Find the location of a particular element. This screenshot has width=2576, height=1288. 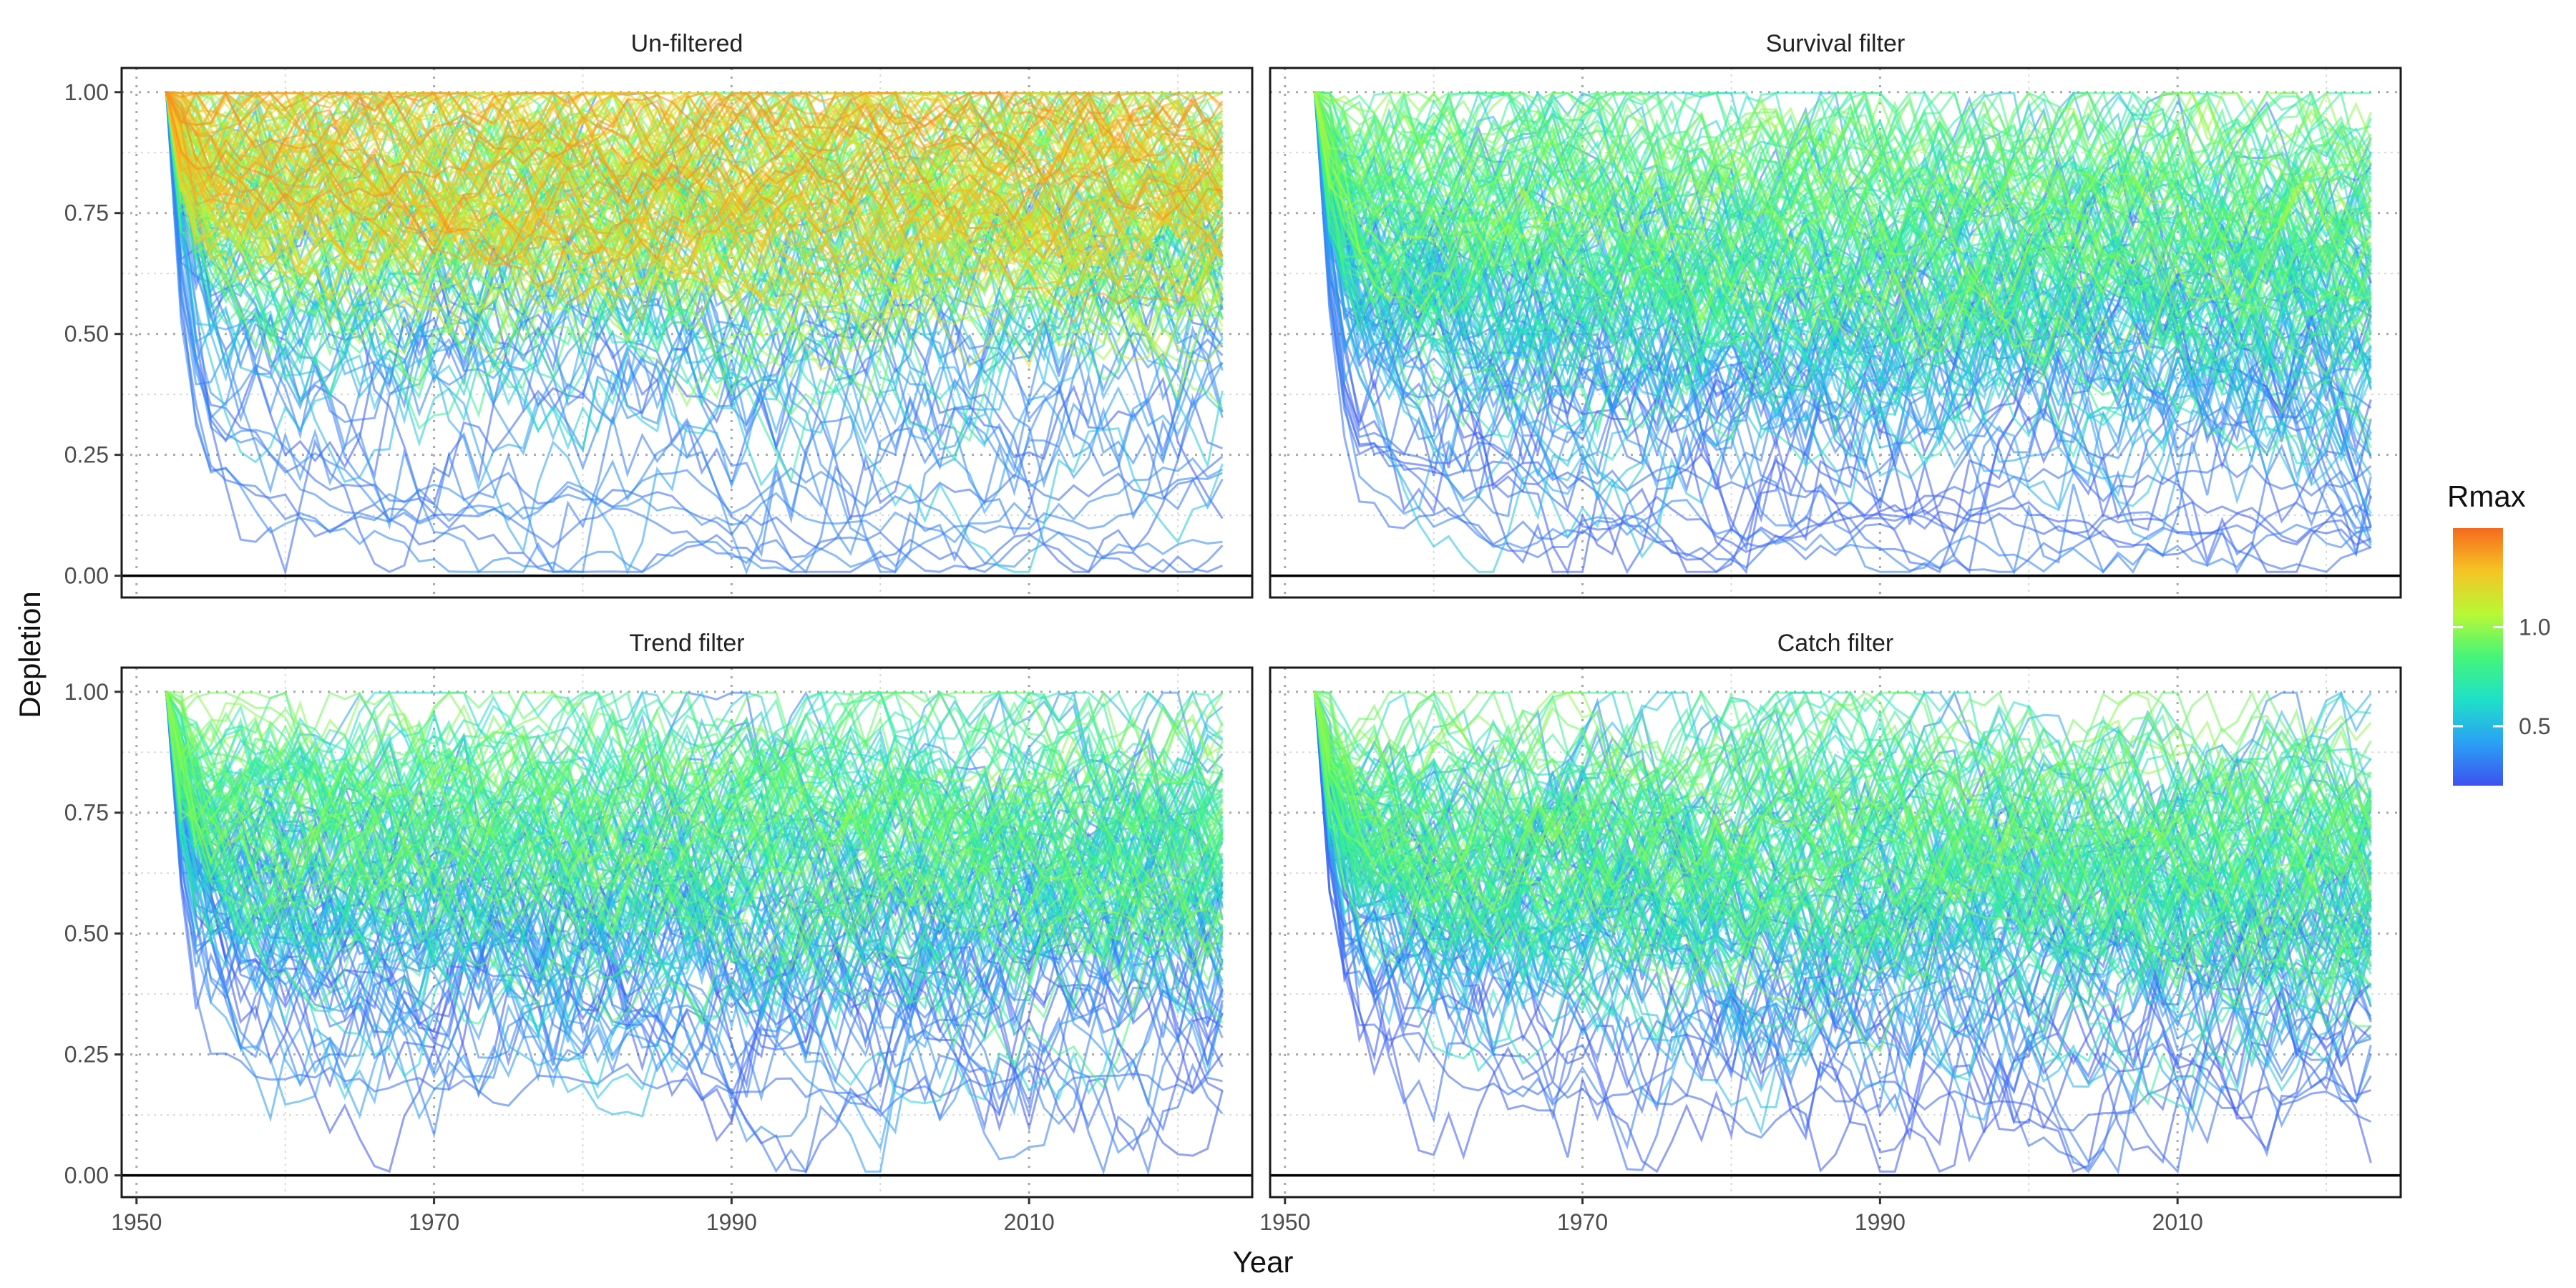

x-tick-label: 1970 is located at coordinates (434, 1222).